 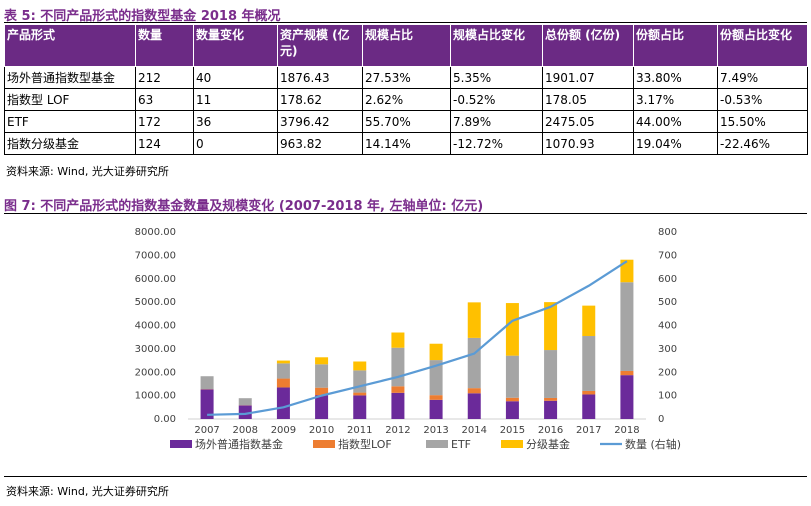 What do you see at coordinates (512, 430) in the screenshot?
I see `x-tick-label: 2015` at bounding box center [512, 430].